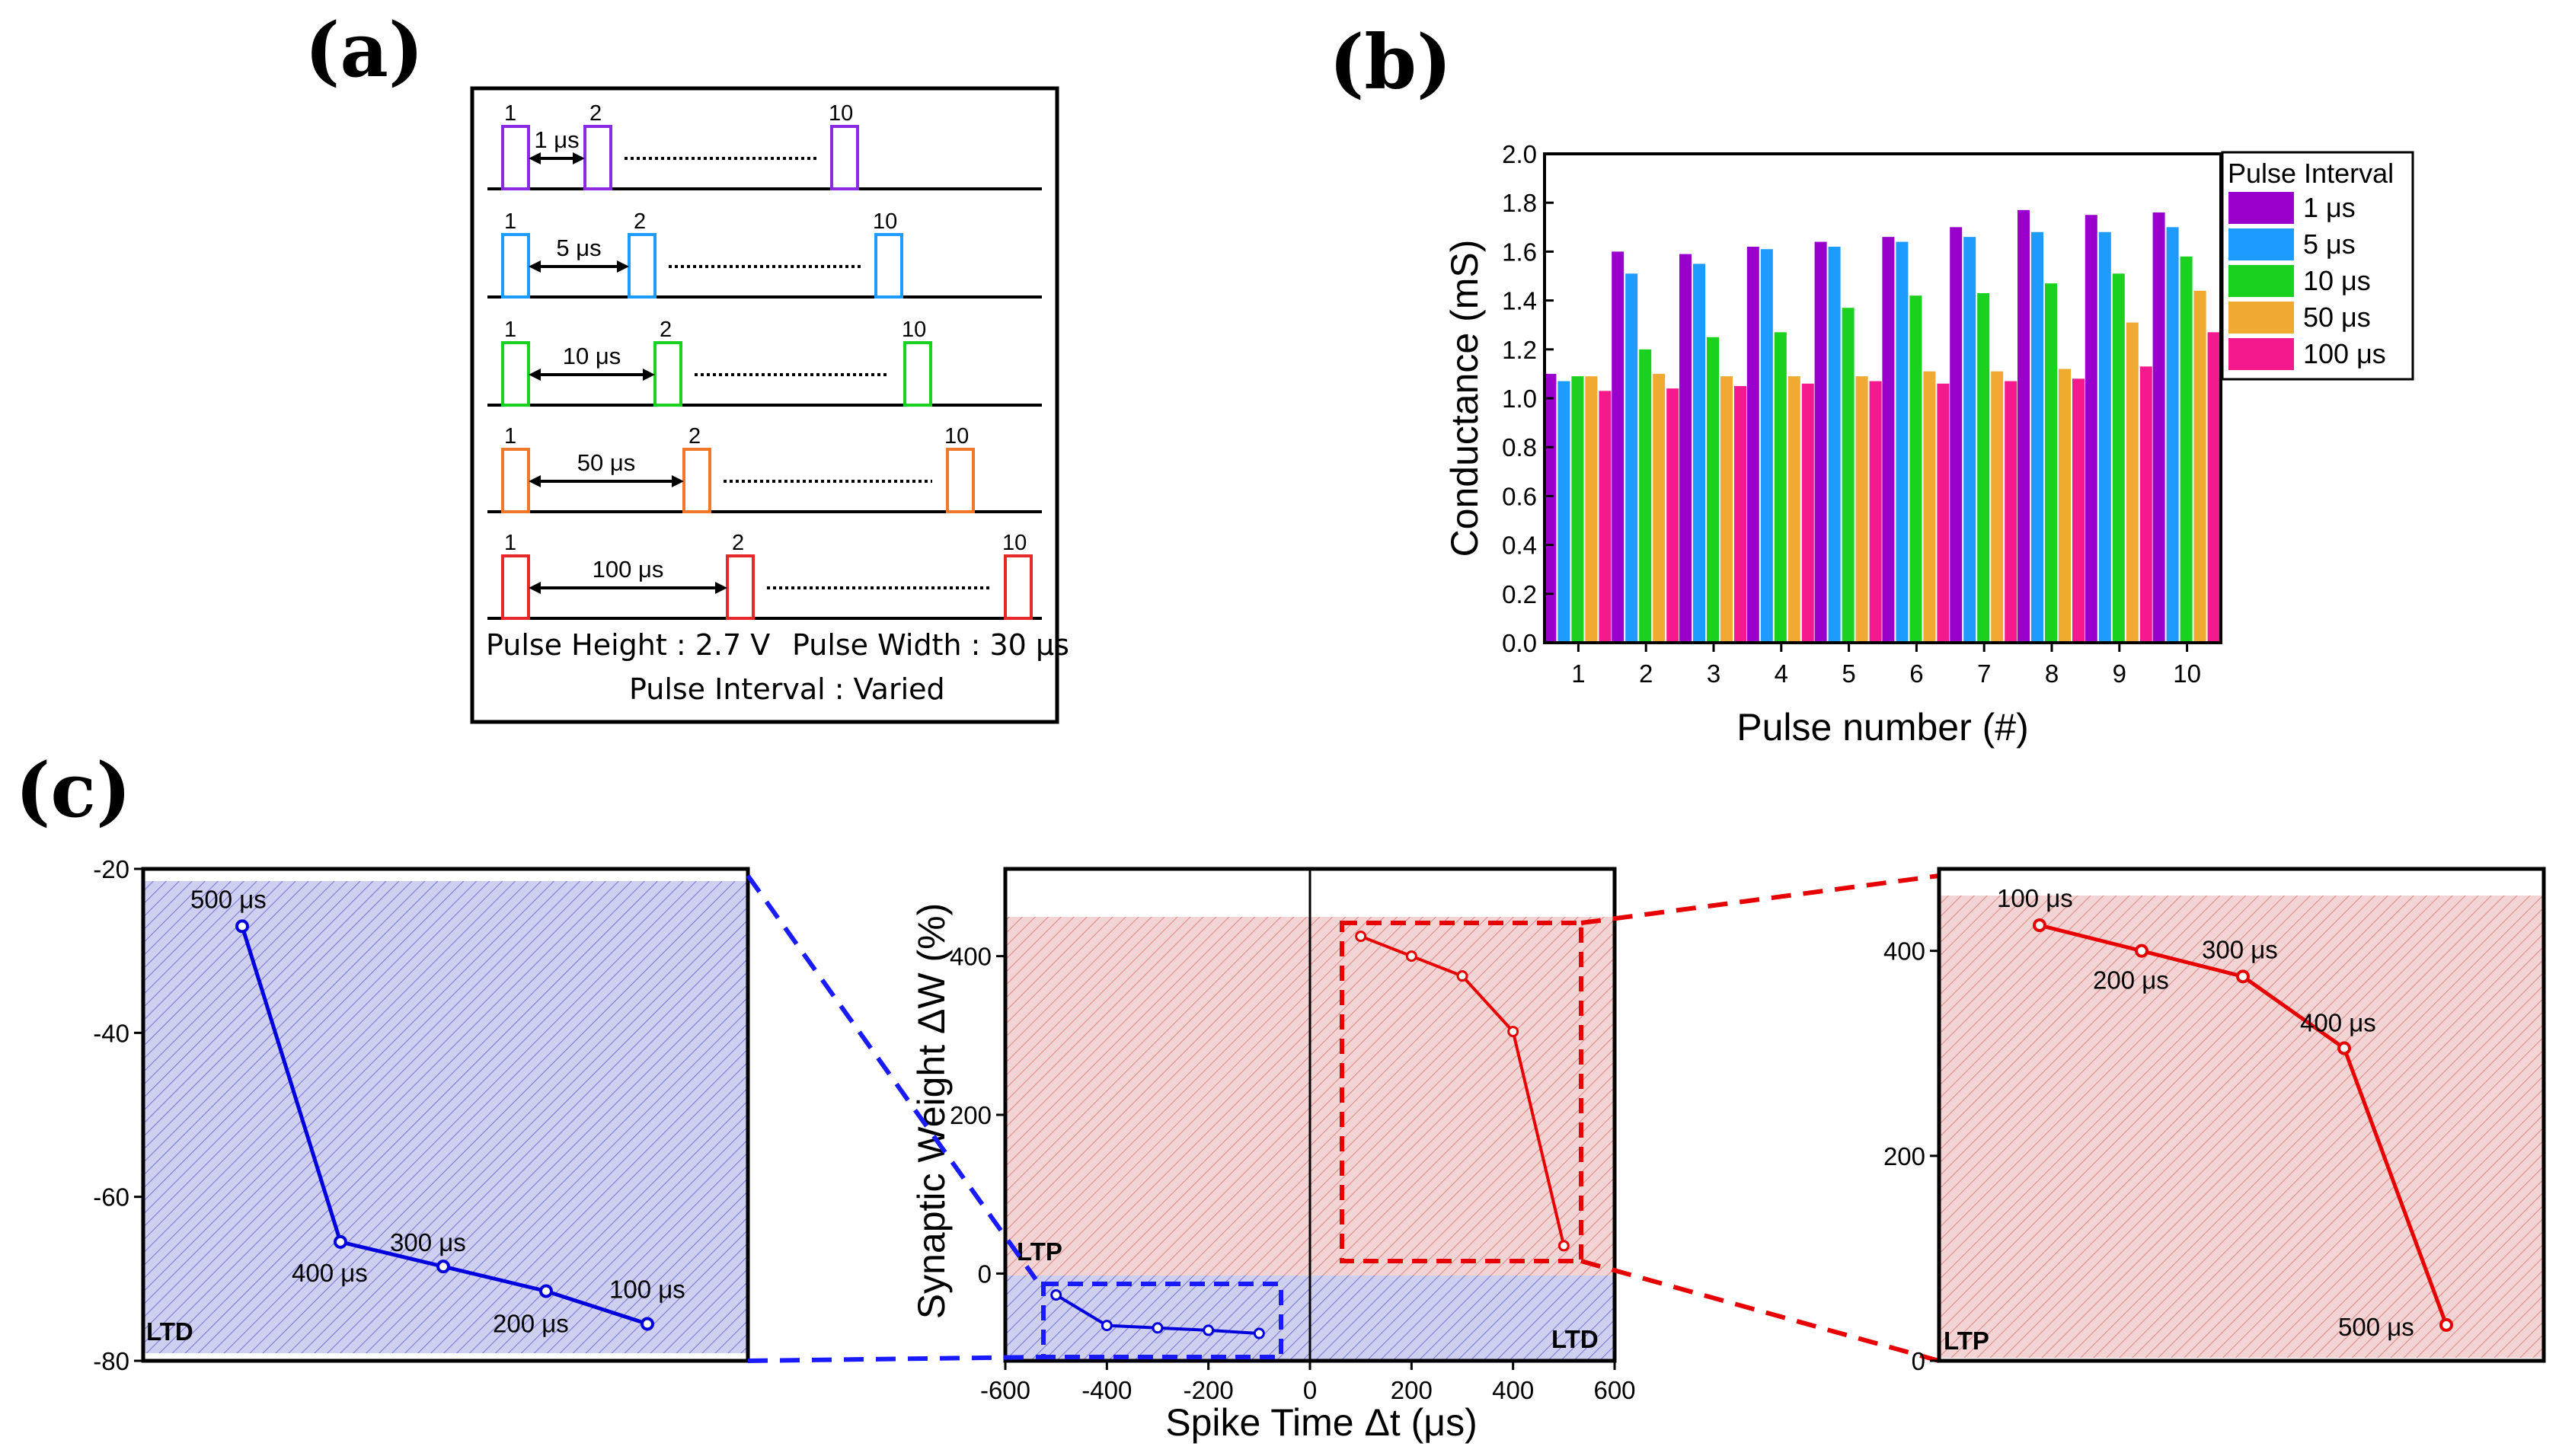 The height and width of the screenshot is (1456, 2559). I want to click on chart-cr-frame, so click(2241, 1115).